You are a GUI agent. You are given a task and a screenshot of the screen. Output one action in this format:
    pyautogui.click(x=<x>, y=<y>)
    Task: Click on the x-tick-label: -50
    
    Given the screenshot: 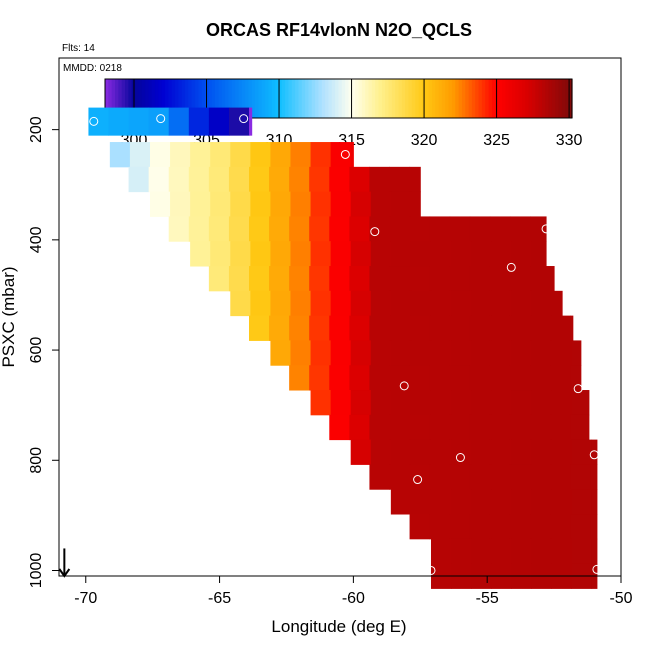 What is the action you would take?
    pyautogui.click(x=620, y=598)
    